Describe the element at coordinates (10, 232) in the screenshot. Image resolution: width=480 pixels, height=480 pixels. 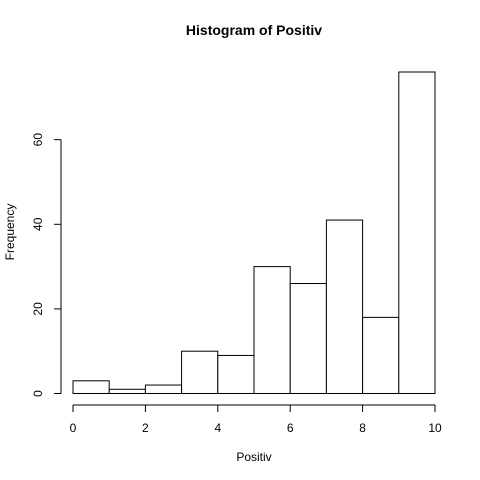
I see `y-axis-label: Frequency` at that location.